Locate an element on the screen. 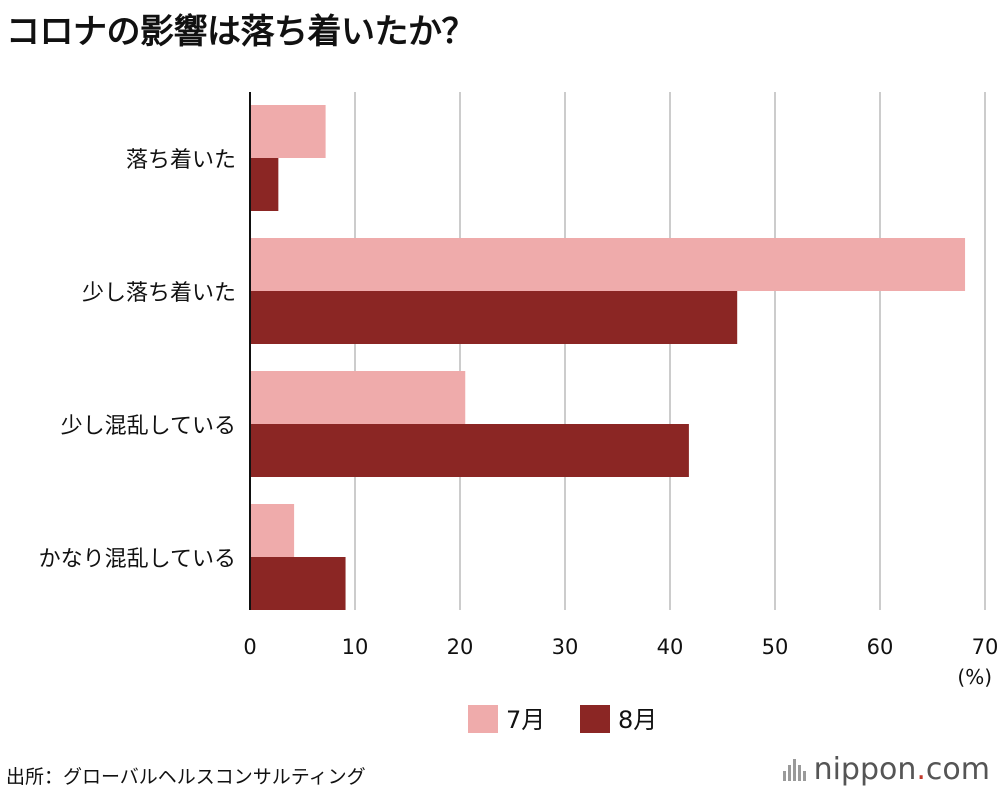 The width and height of the screenshot is (1000, 796). x-tick-label-0: 0 is located at coordinates (249, 647).